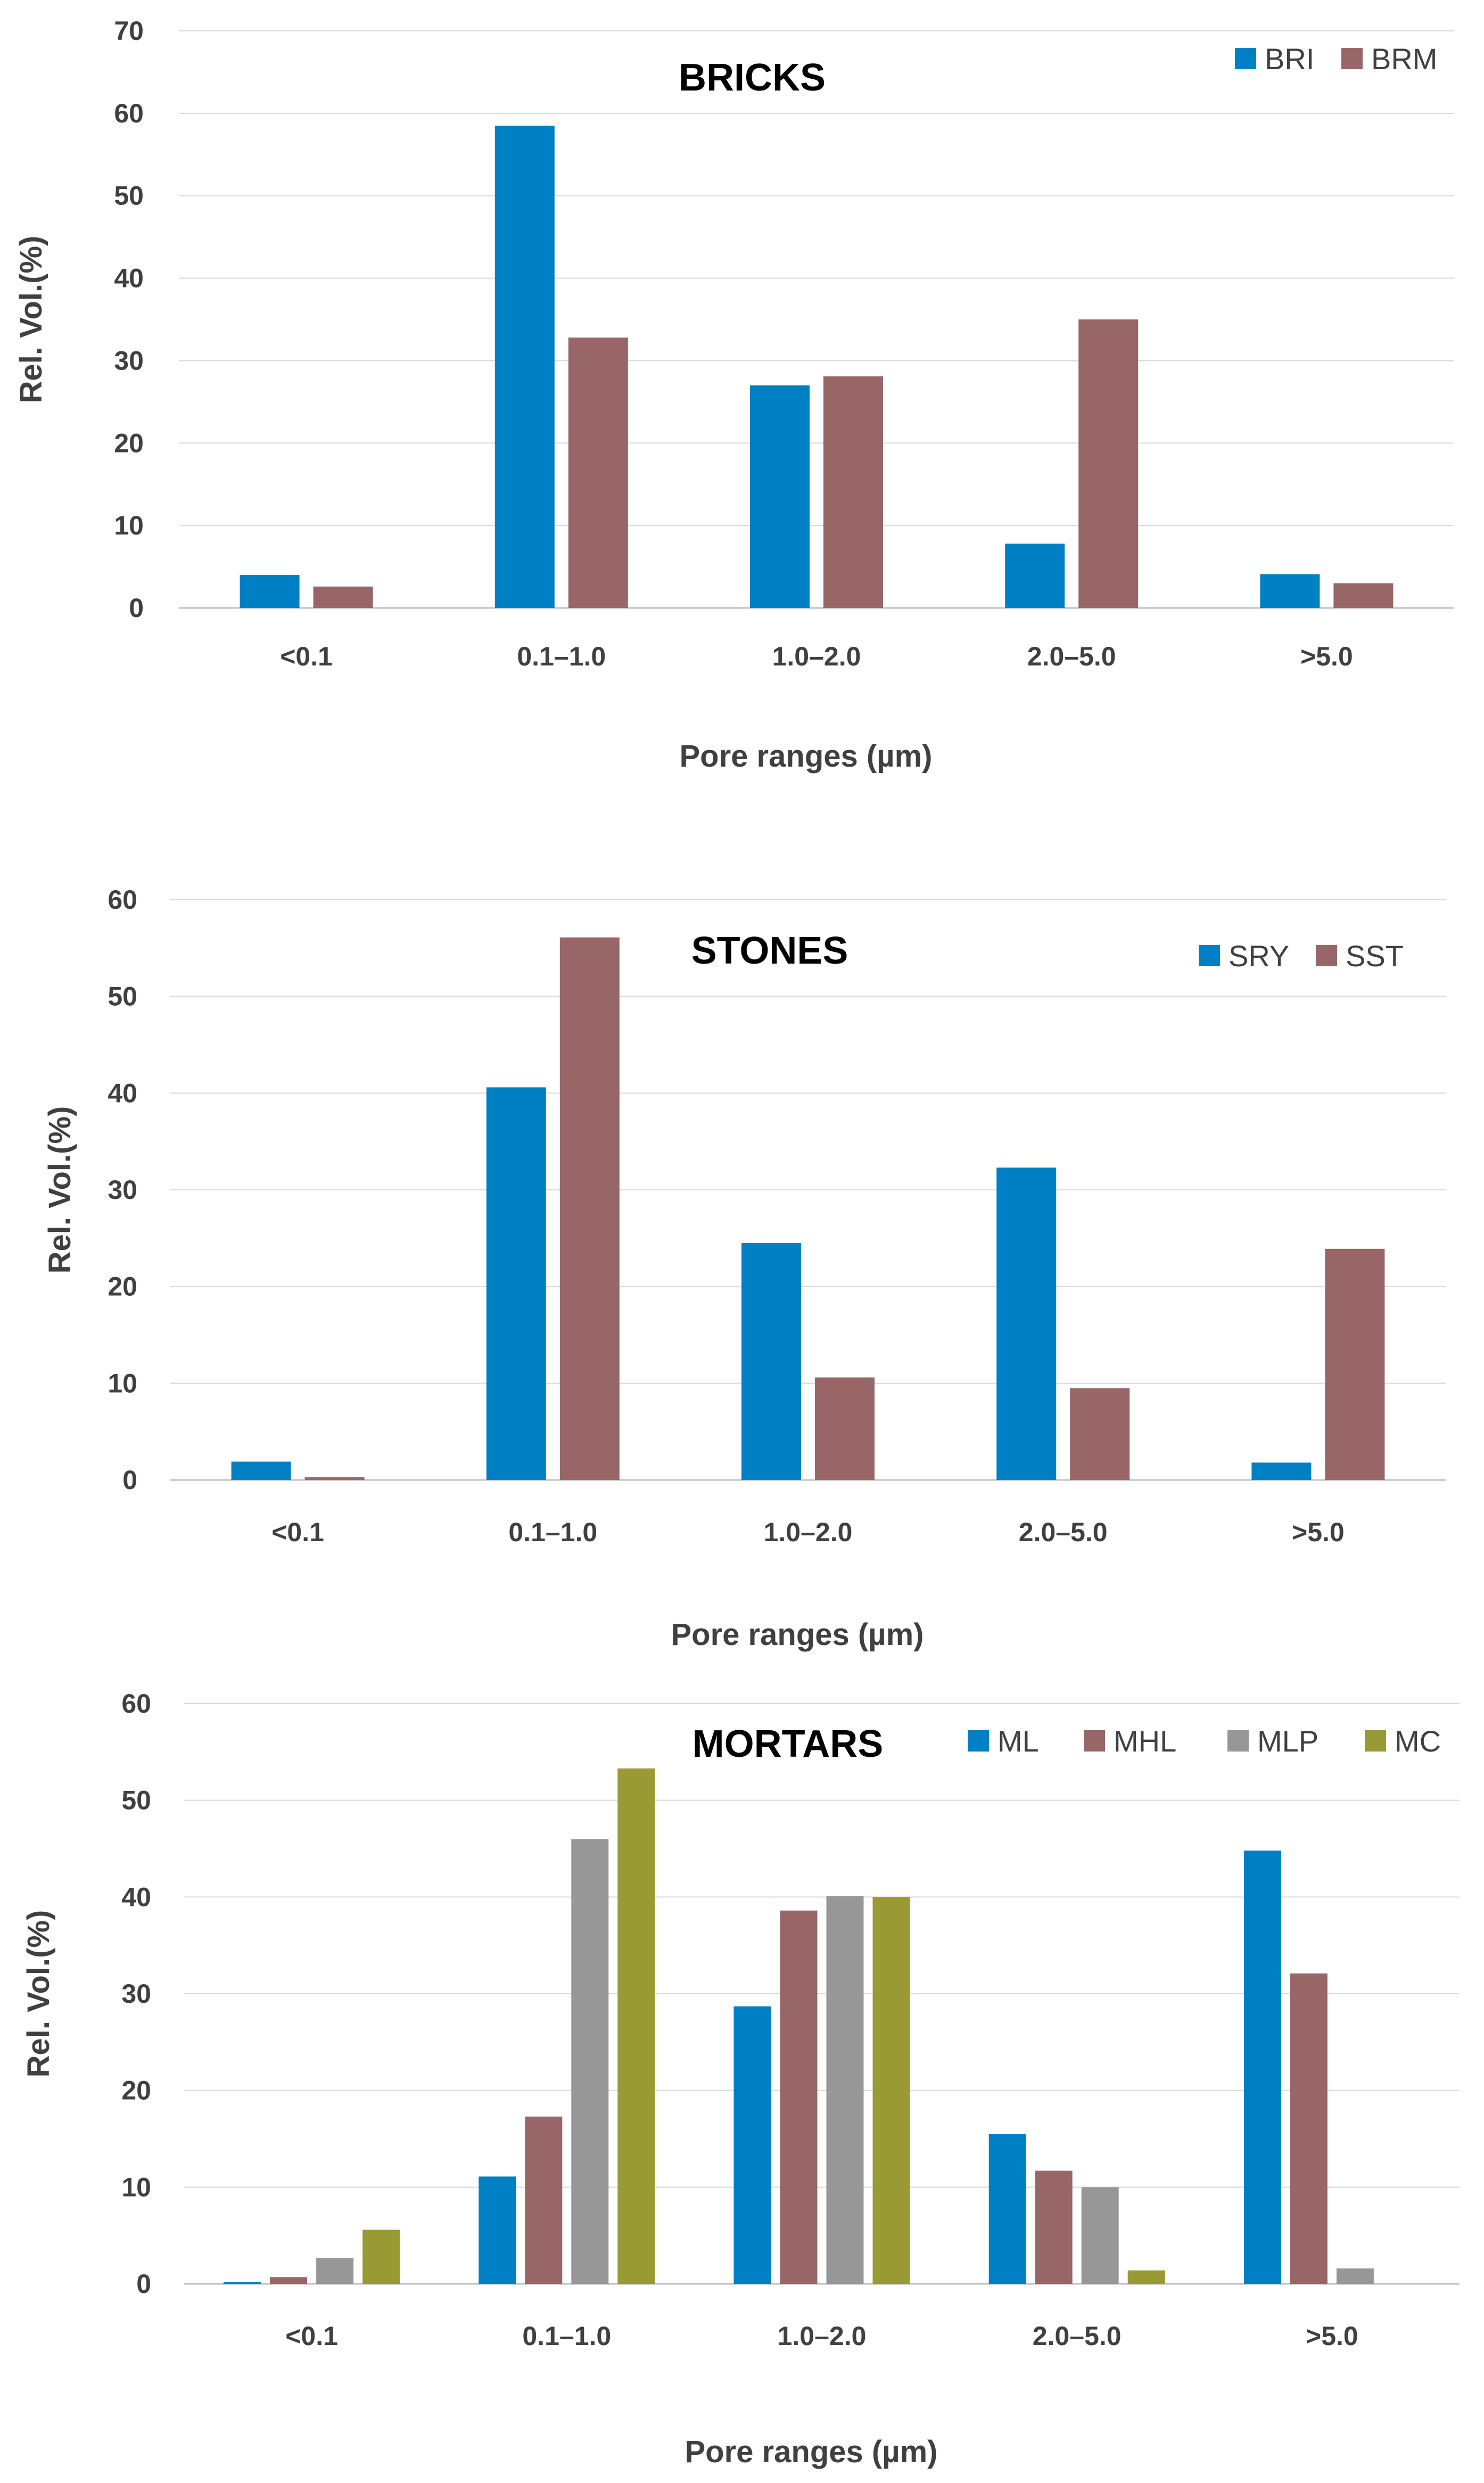 The height and width of the screenshot is (2483, 1484). I want to click on legend-label-mlp: MLP, so click(1287, 1741).